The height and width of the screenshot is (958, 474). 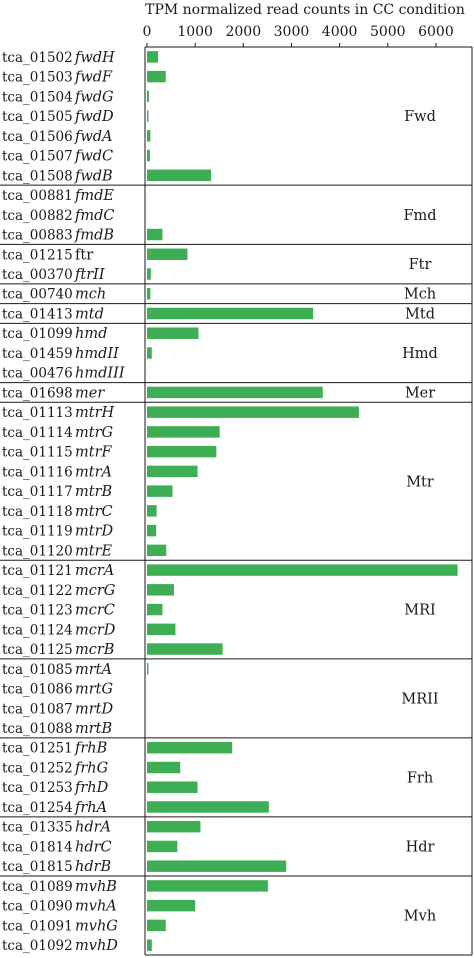 What do you see at coordinates (37, 887) in the screenshot?
I see `row-id-label: tca_01089` at bounding box center [37, 887].